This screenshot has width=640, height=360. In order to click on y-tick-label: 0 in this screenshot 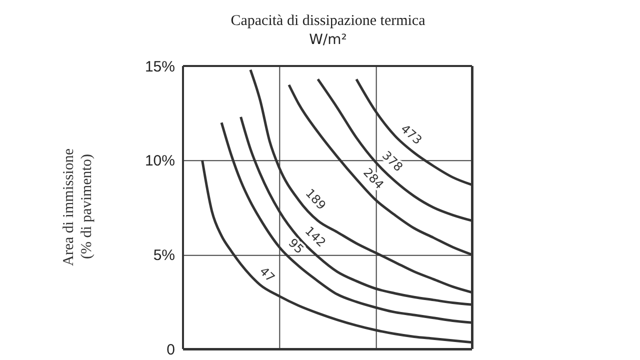, I will do `click(170, 349)`.